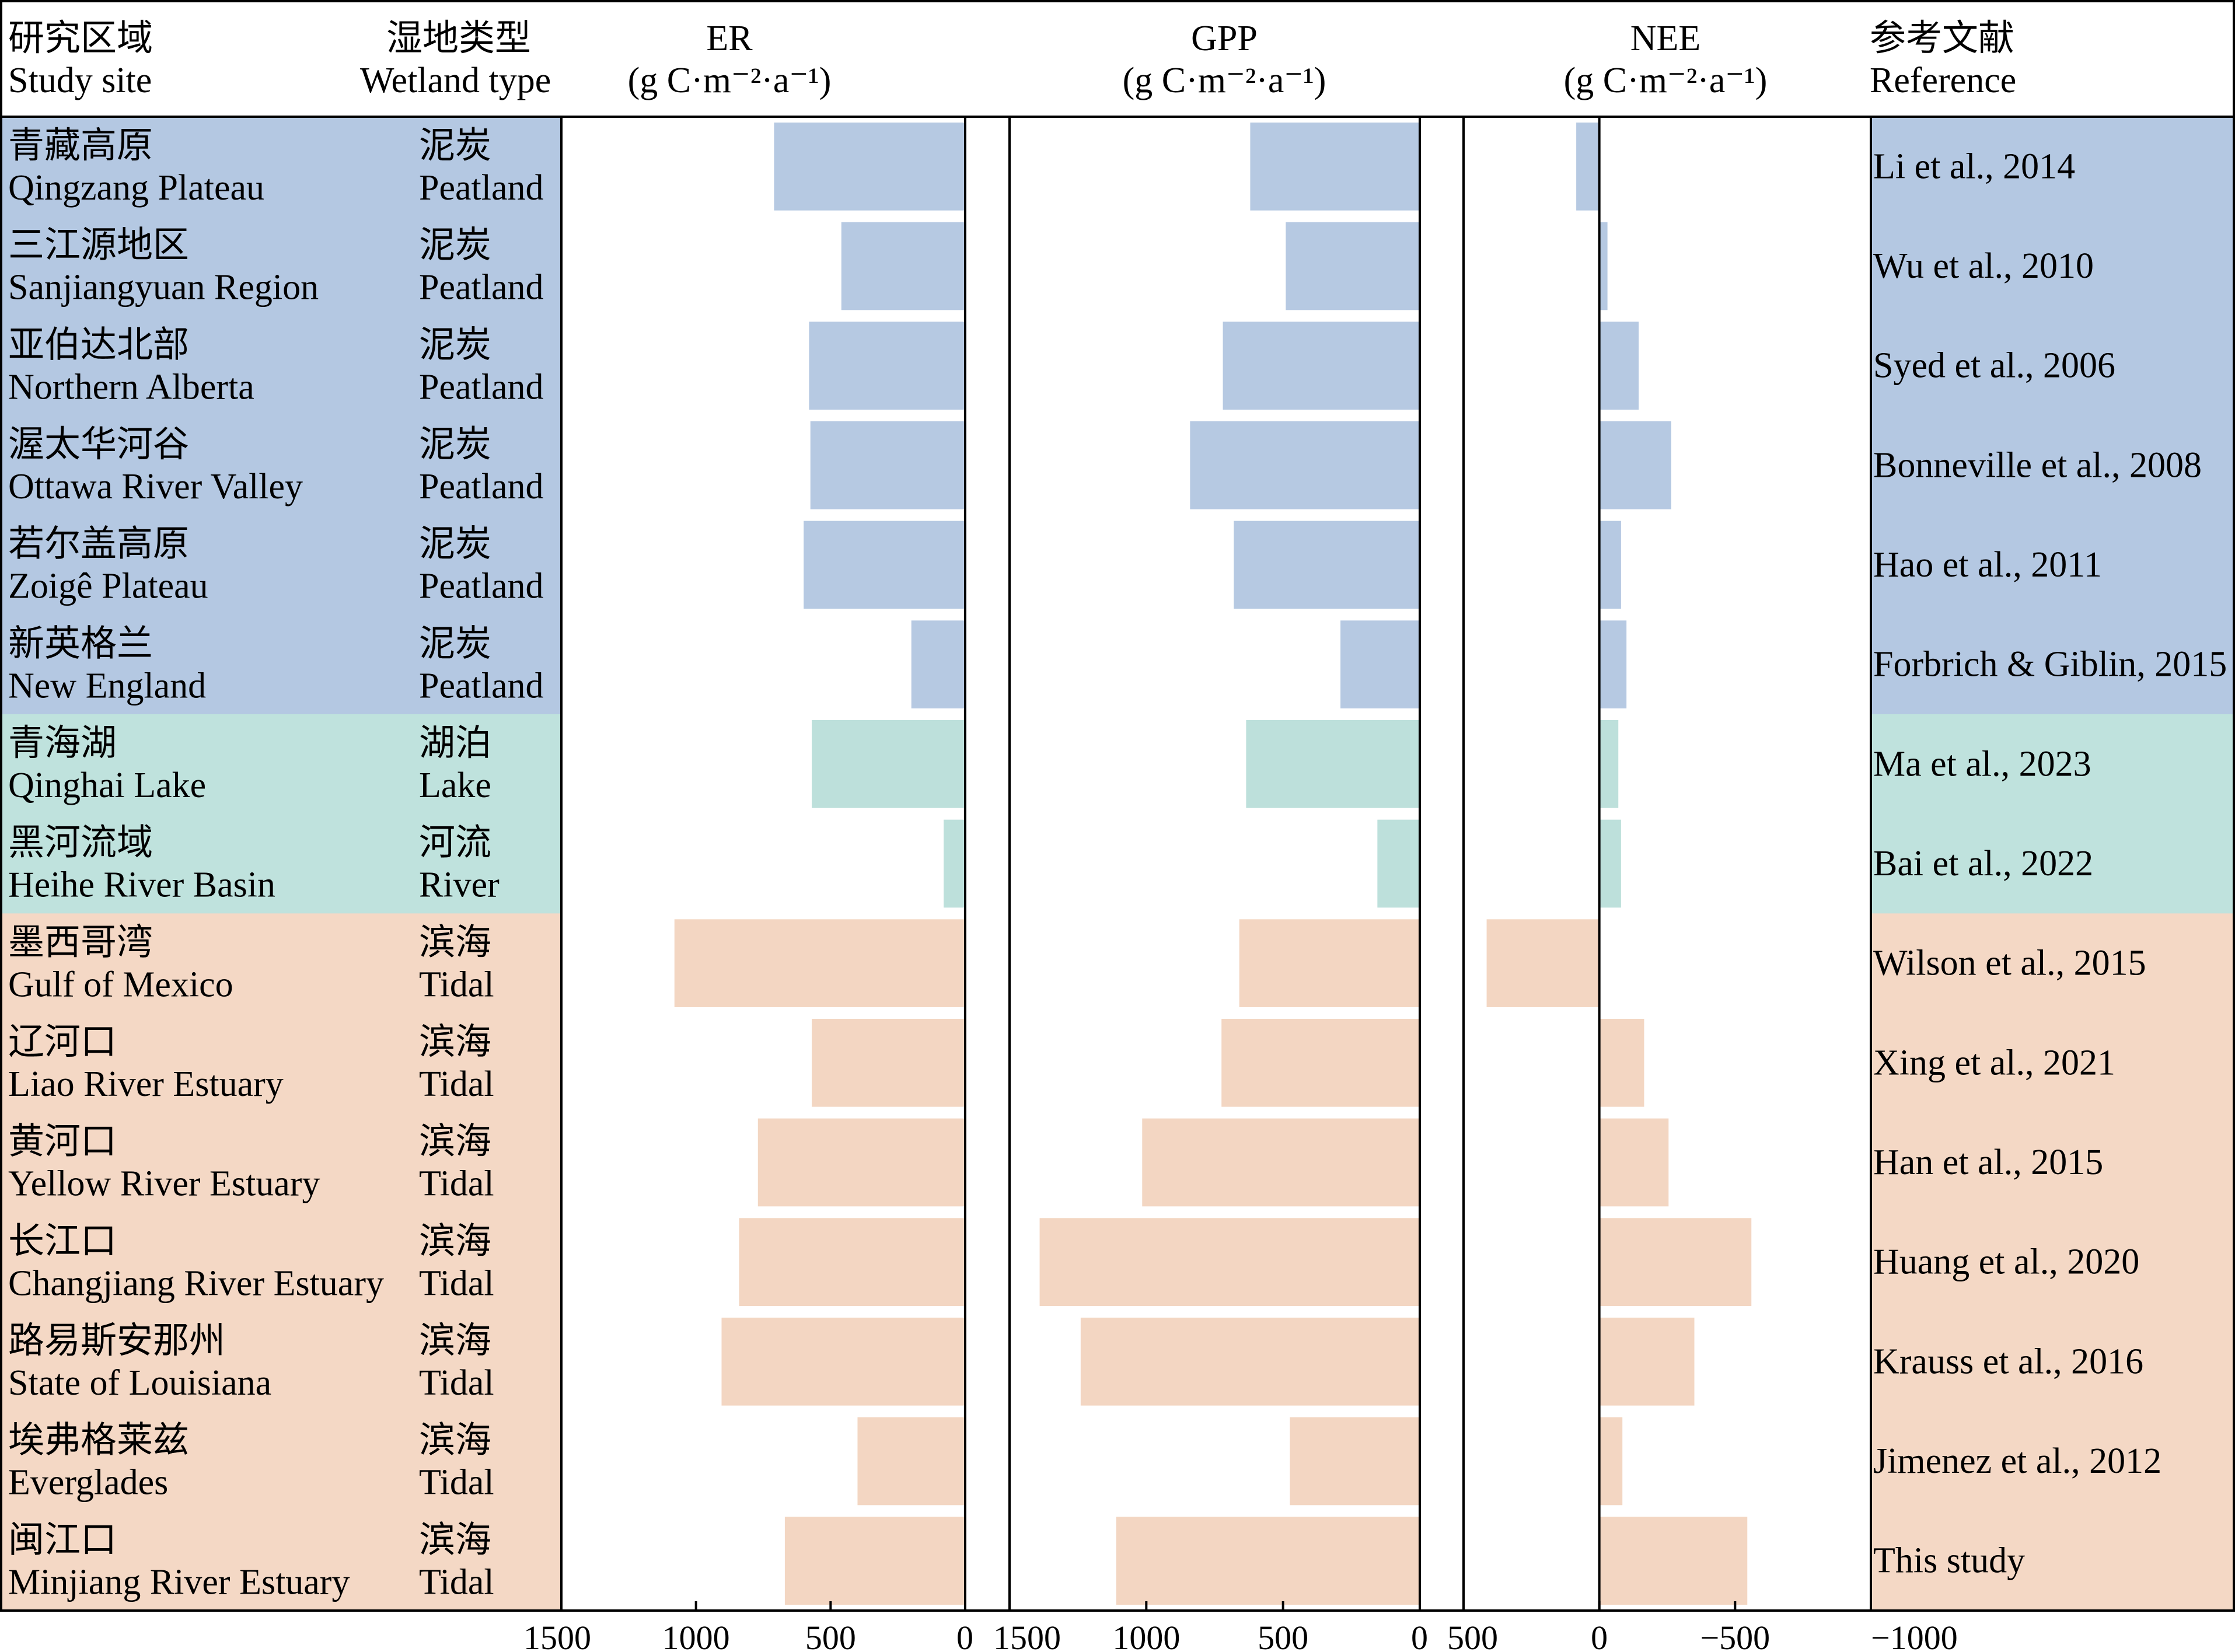  What do you see at coordinates (1943, 81) in the screenshot?
I see `header-ref-en: Reference` at bounding box center [1943, 81].